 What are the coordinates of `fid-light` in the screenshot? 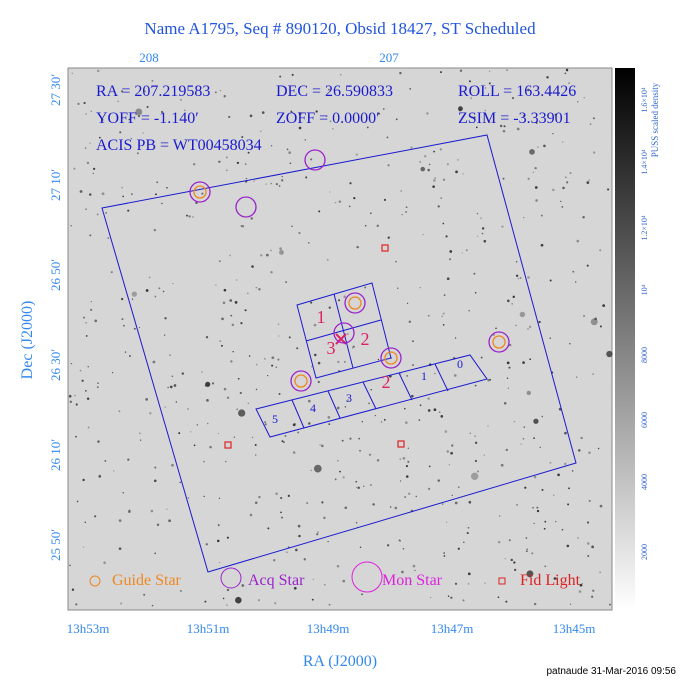 It's located at (228, 445).